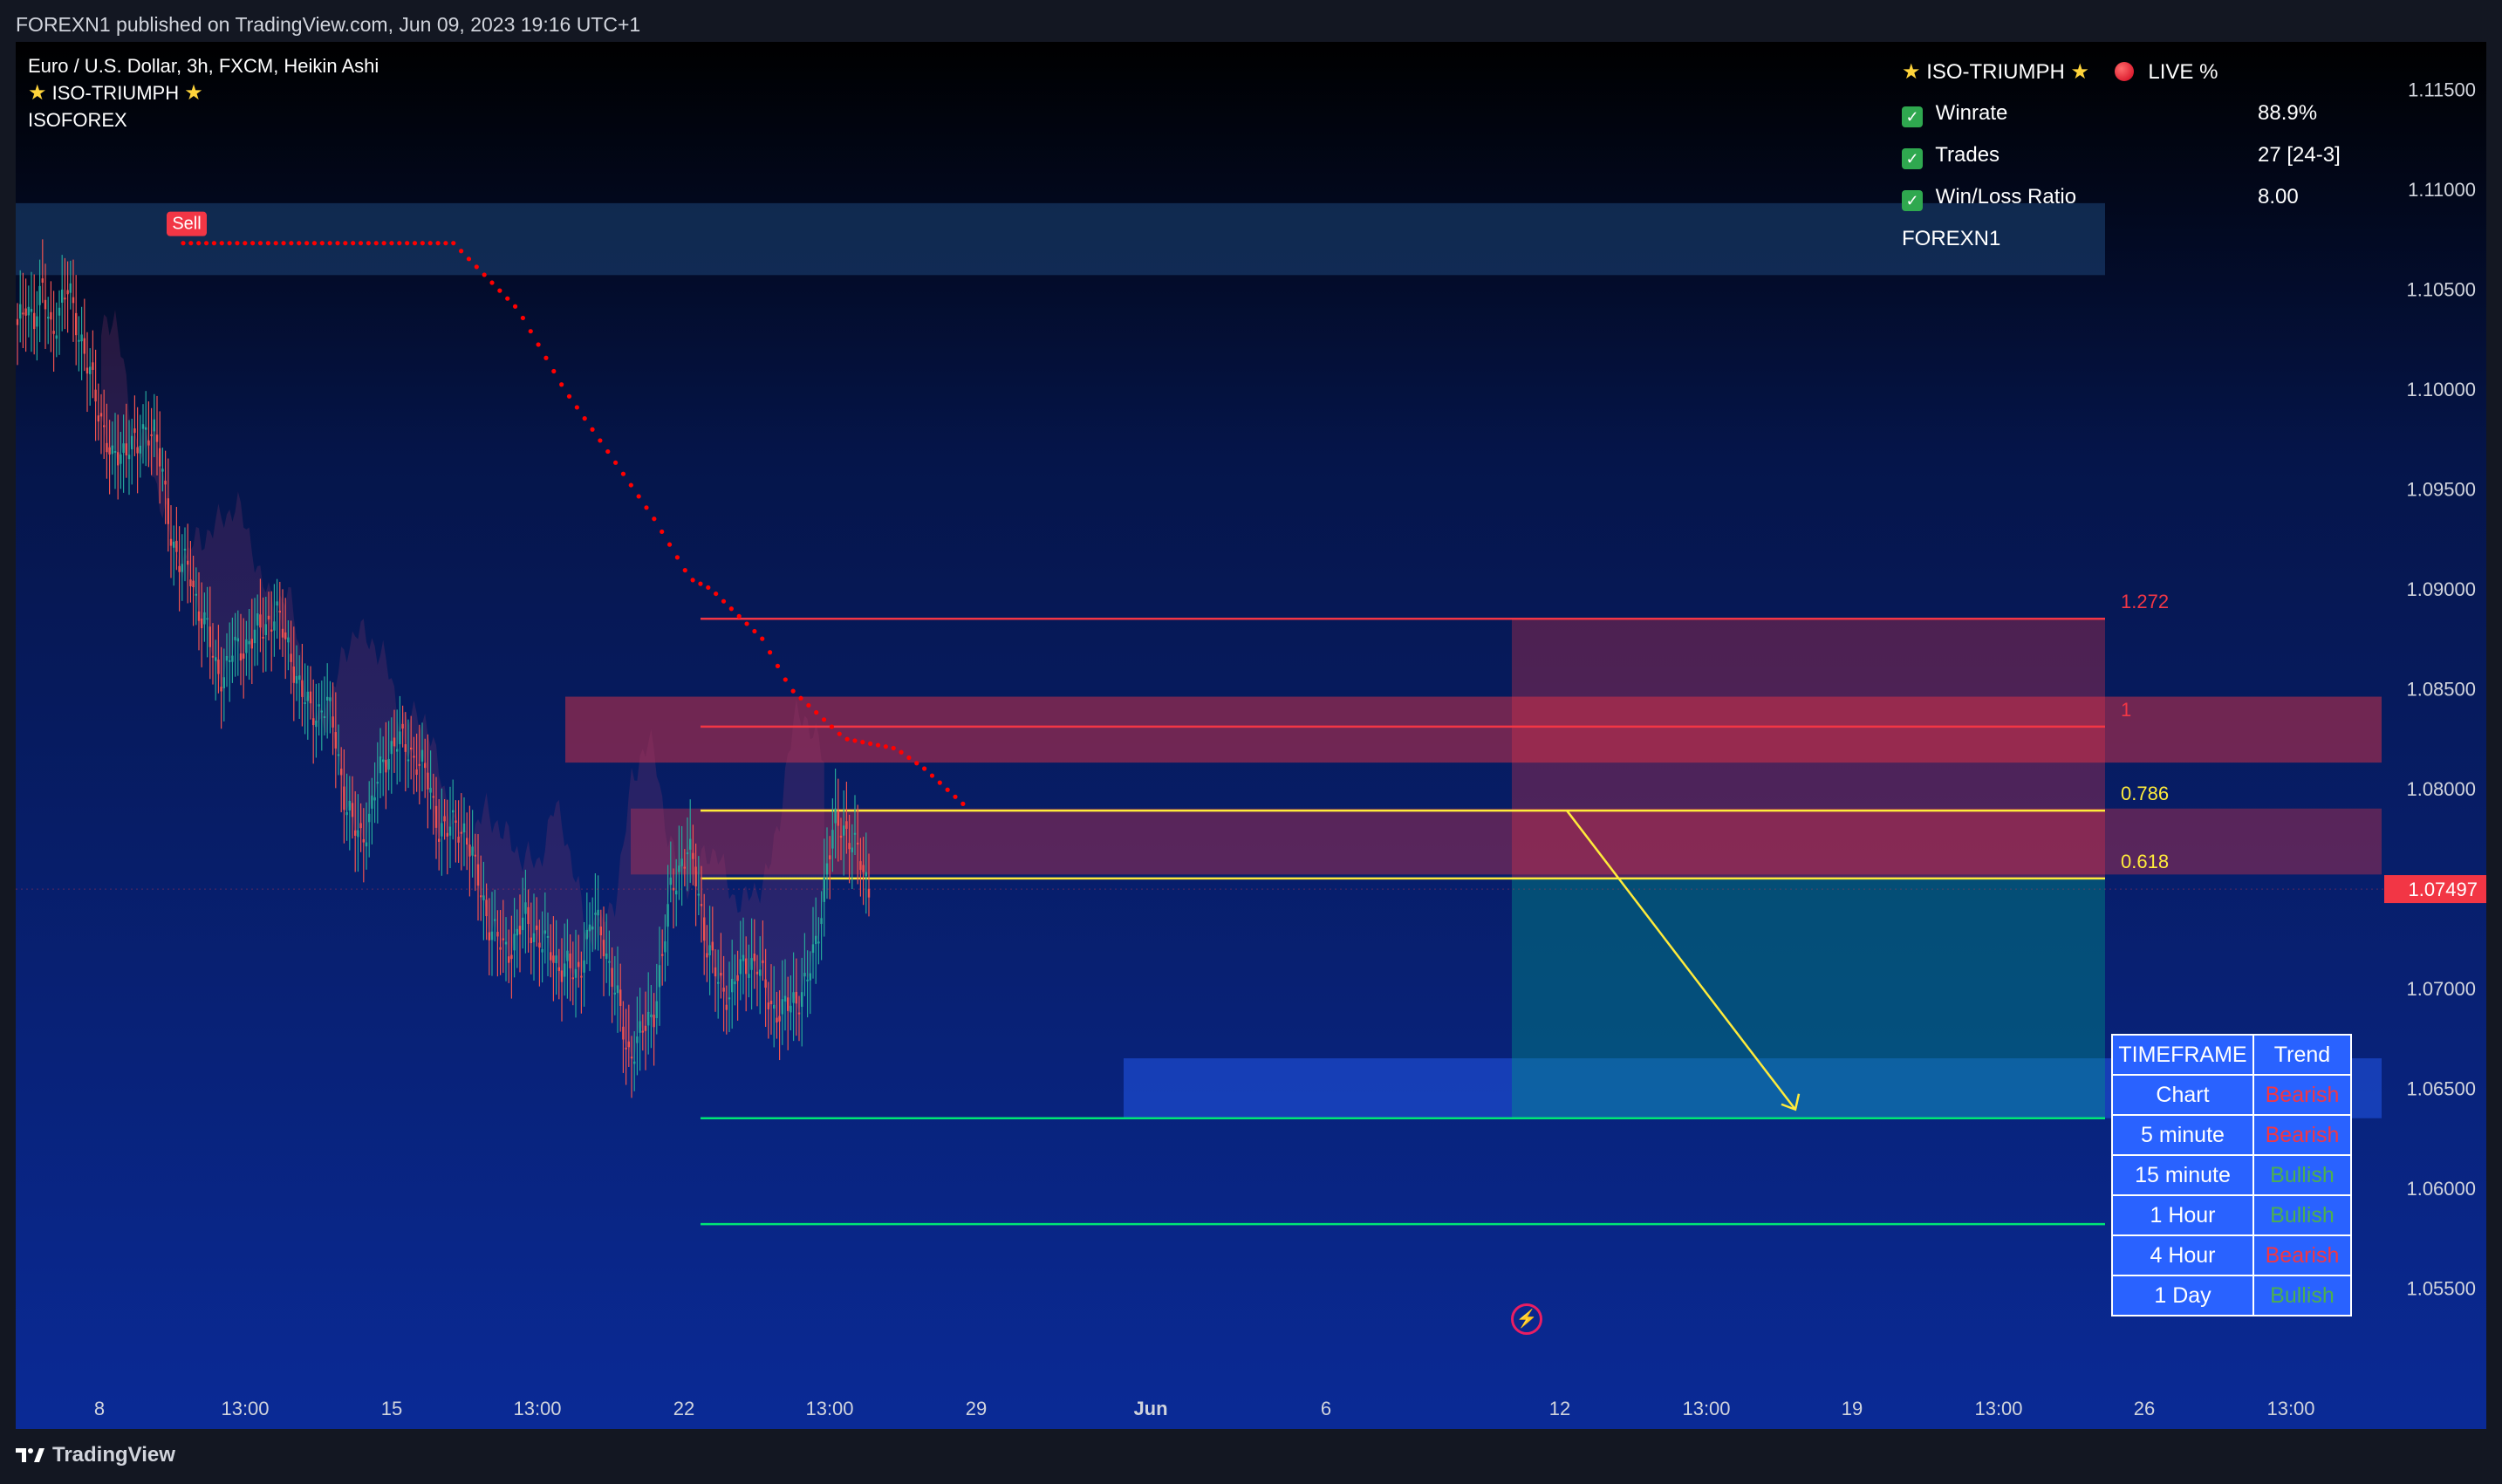 Image resolution: width=2502 pixels, height=1484 pixels. Describe the element at coordinates (2145, 601) in the screenshot. I see `fib-label: 1.272` at that location.